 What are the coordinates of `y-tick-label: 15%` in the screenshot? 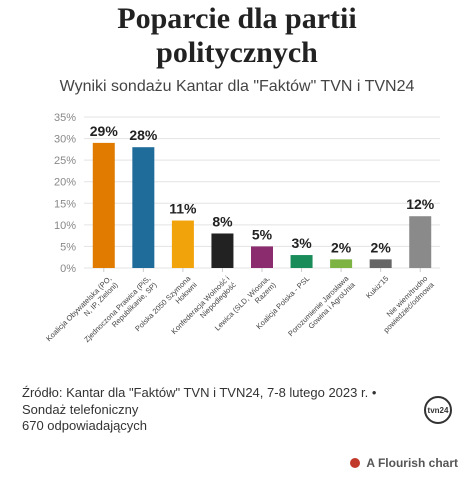 It's located at (65, 204).